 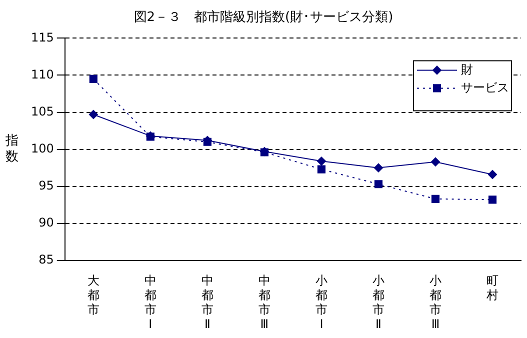 I want to click on y-tick-label: 85, so click(x=46, y=259).